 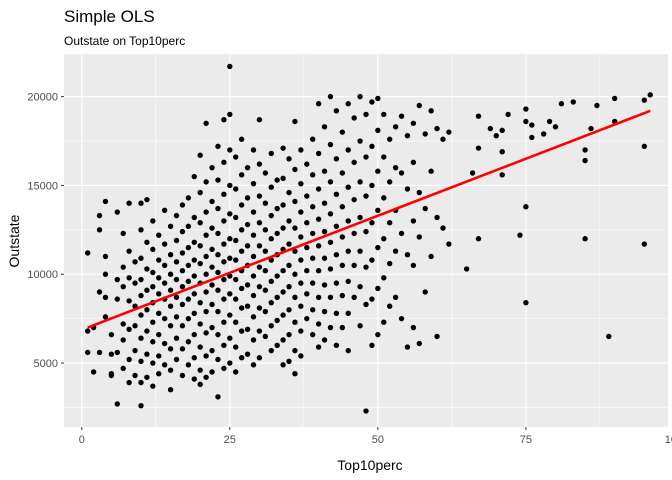 I want to click on y-axis-ticks: 5000 10000 15000 20000, so click(x=45, y=231).